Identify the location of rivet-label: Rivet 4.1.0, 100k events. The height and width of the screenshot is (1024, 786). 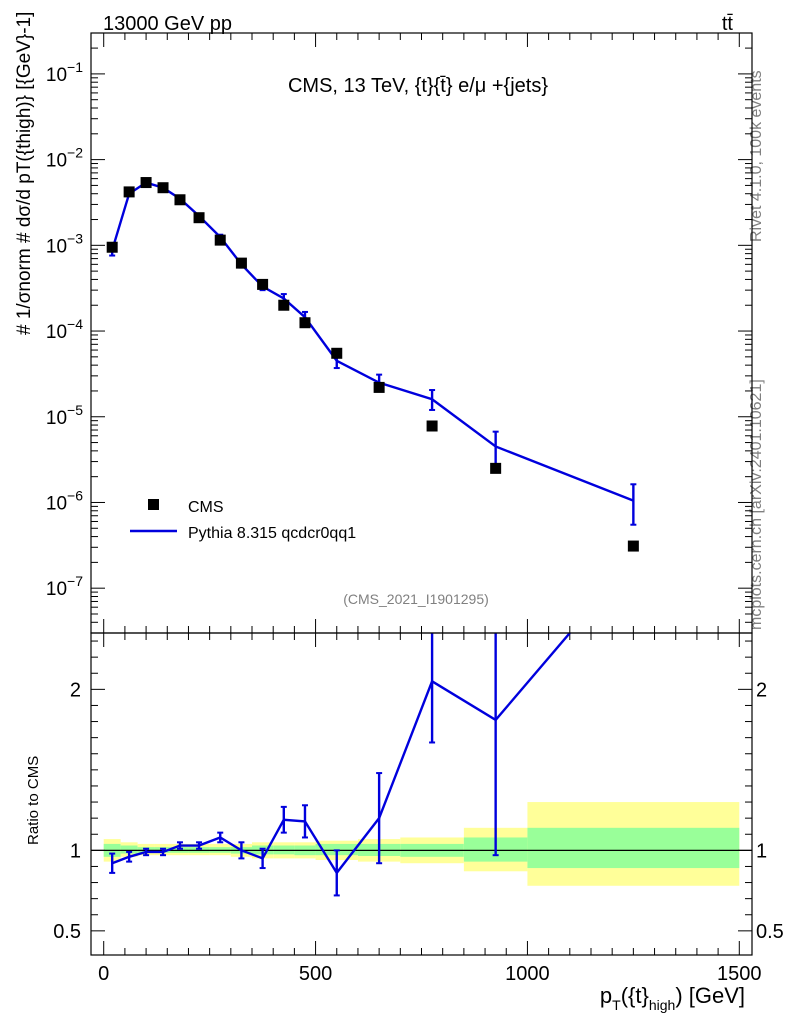
(756, 156).